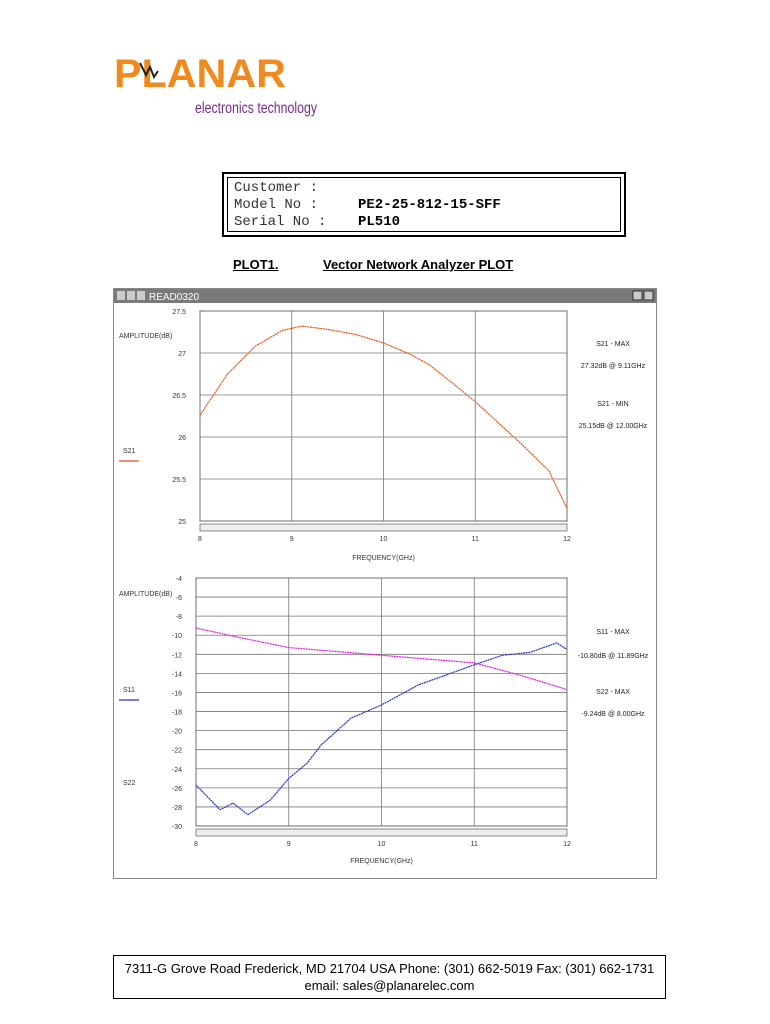 Image resolution: width=770 pixels, height=1024 pixels. What do you see at coordinates (389, 985) in the screenshot?
I see `footer-email: email: sales@planarelec.com` at bounding box center [389, 985].